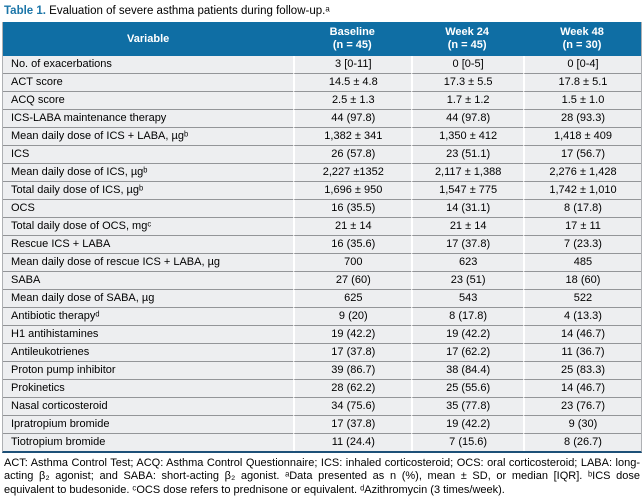 This screenshot has height=501, width=644. Describe the element at coordinates (352, 245) in the screenshot. I see `value-cell: 16 (35.6)` at that location.